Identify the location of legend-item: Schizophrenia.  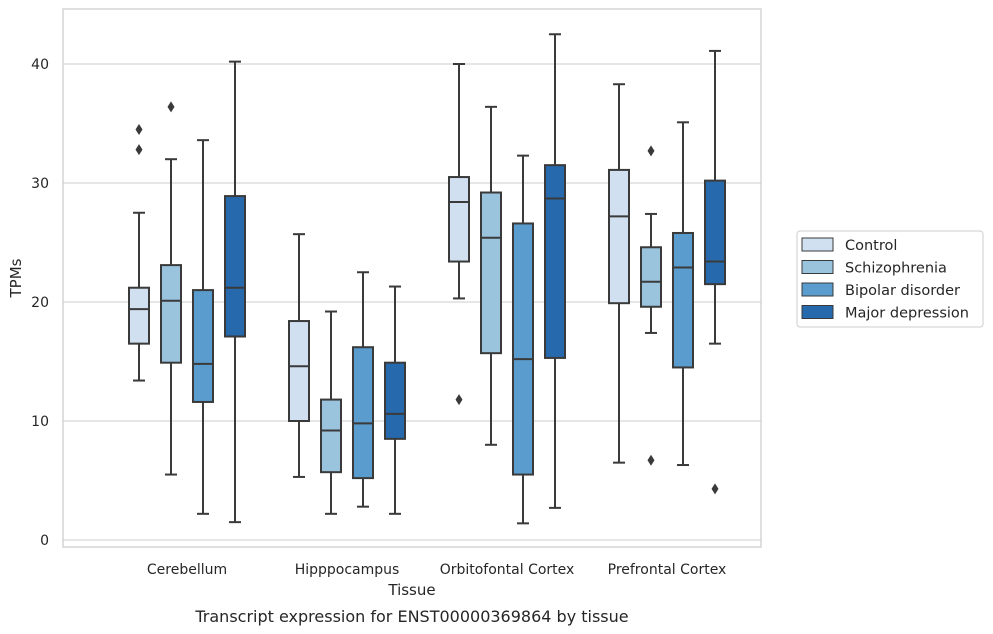
(874, 268).